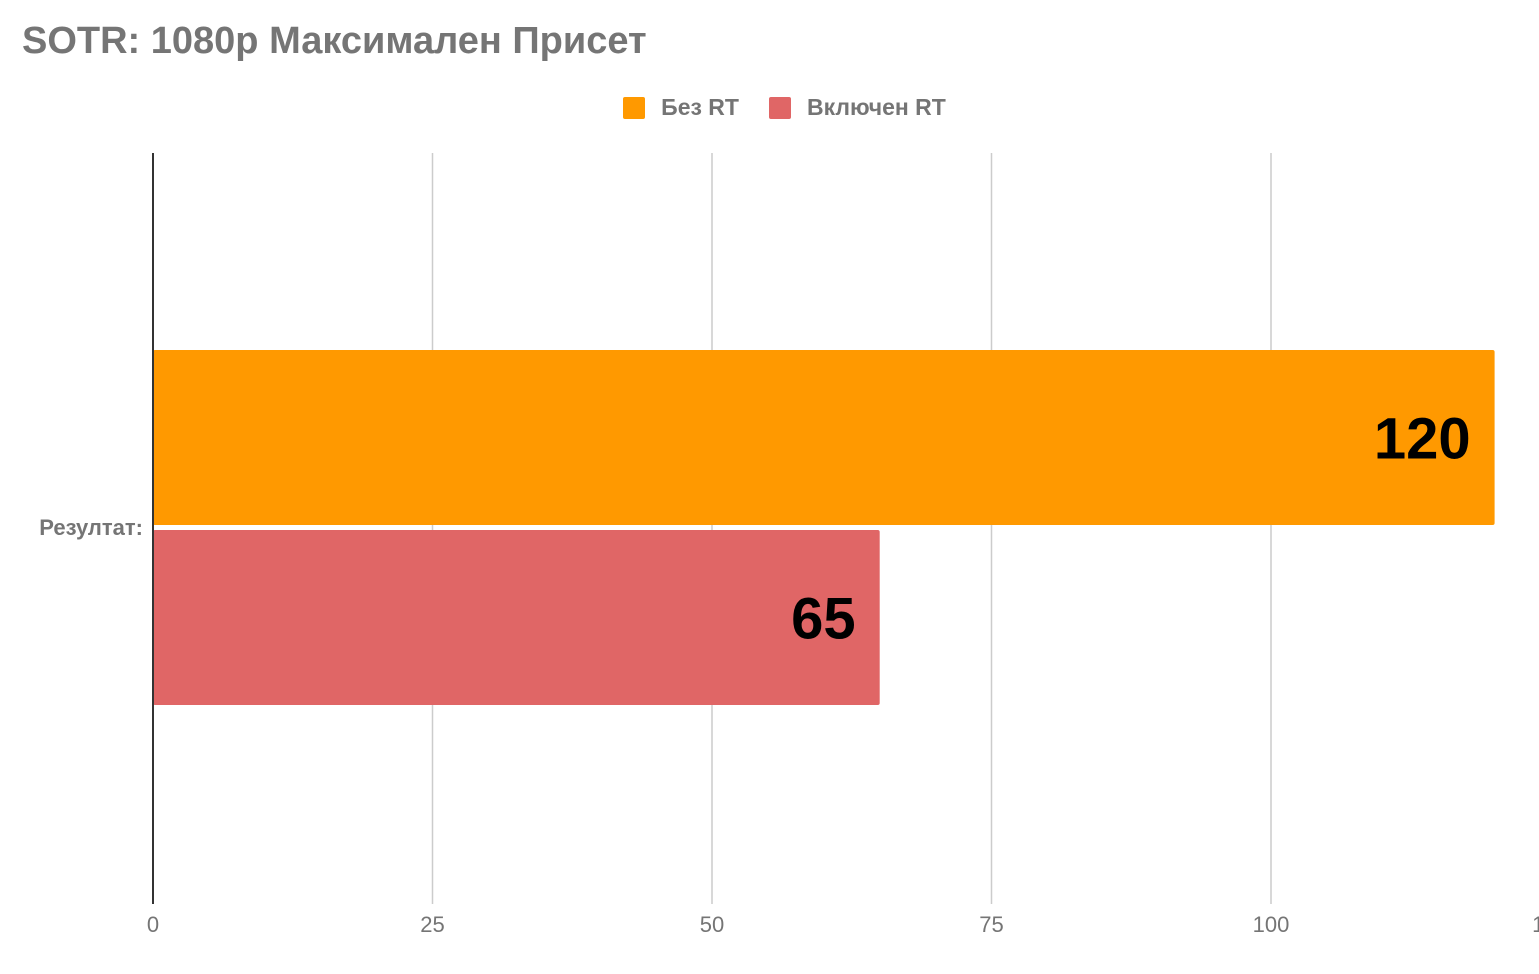 The image size is (1539, 974). I want to click on legend: Без RT Включен RT, so click(769, 107).